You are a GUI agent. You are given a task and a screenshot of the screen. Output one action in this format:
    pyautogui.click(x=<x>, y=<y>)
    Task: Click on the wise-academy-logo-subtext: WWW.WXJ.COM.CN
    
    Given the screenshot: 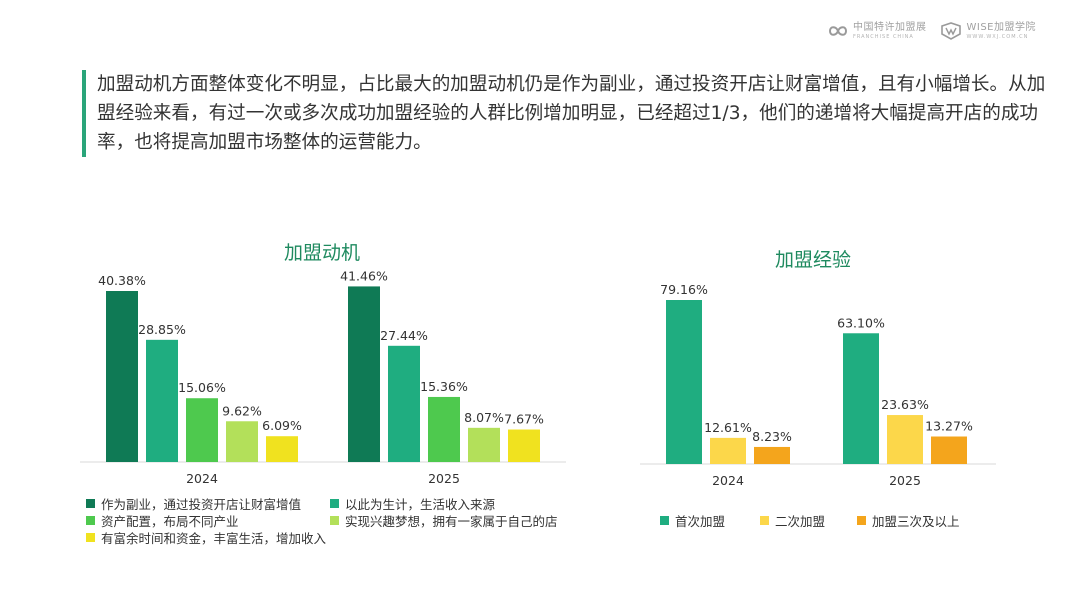 What is the action you would take?
    pyautogui.click(x=997, y=36)
    